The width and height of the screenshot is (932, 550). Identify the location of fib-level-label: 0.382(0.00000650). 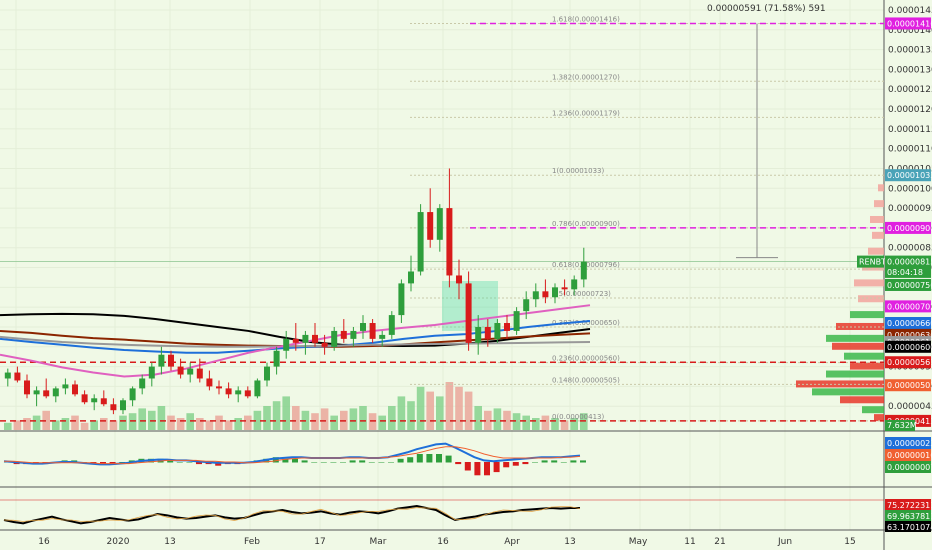
(586, 323).